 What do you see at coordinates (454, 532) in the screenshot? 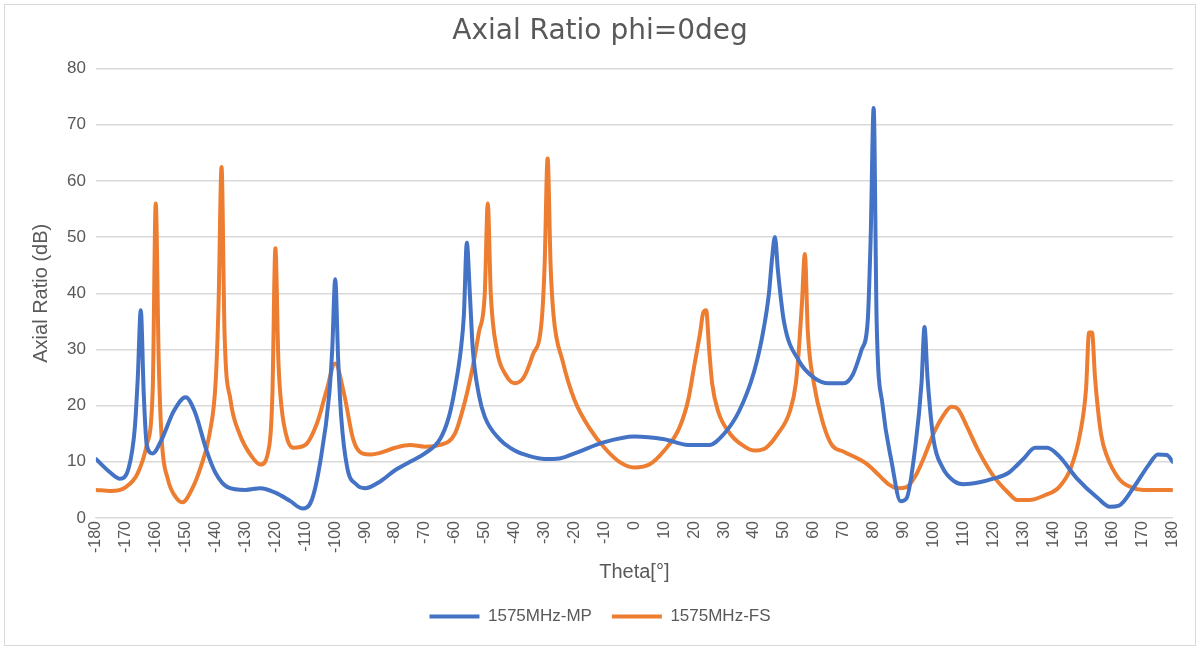
I see `x-tick-label: -60` at bounding box center [454, 532].